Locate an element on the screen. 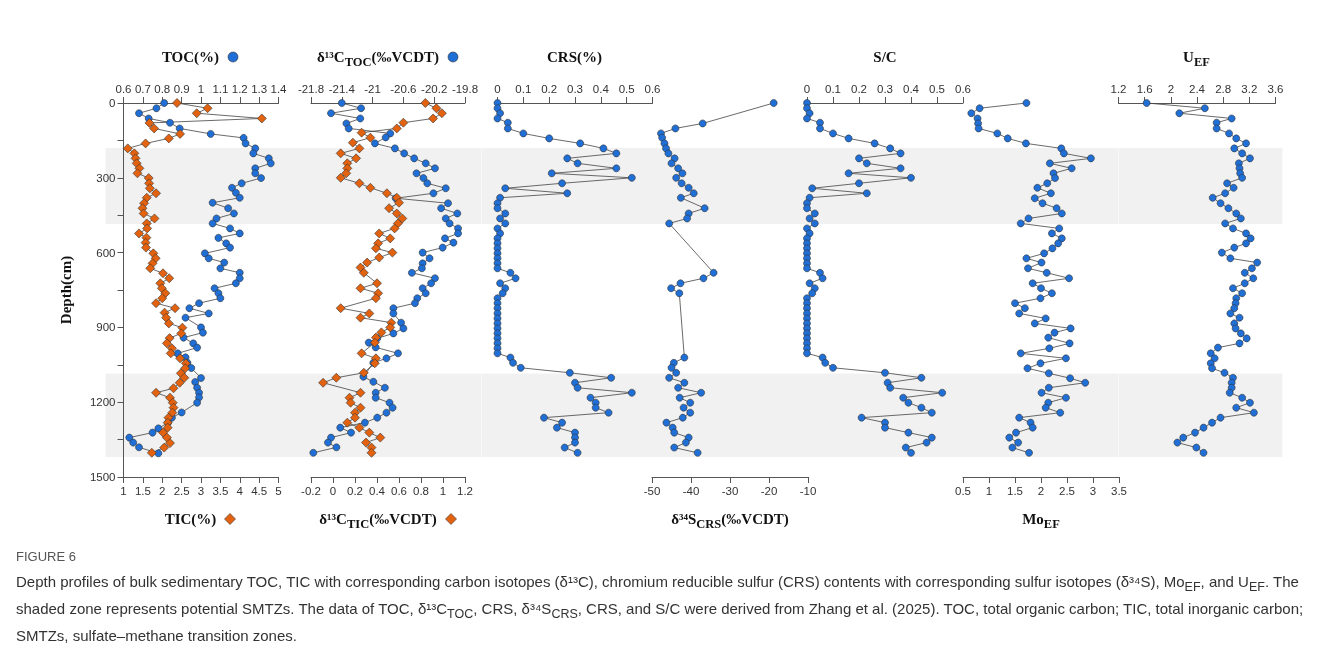 The height and width of the screenshot is (669, 1319). x-tick-label: -40 is located at coordinates (691, 491).